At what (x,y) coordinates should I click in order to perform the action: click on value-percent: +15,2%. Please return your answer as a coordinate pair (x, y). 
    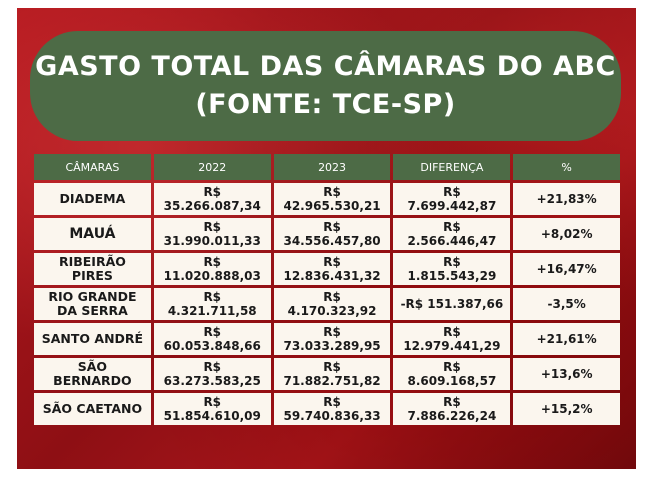
    Looking at the image, I should click on (566, 409).